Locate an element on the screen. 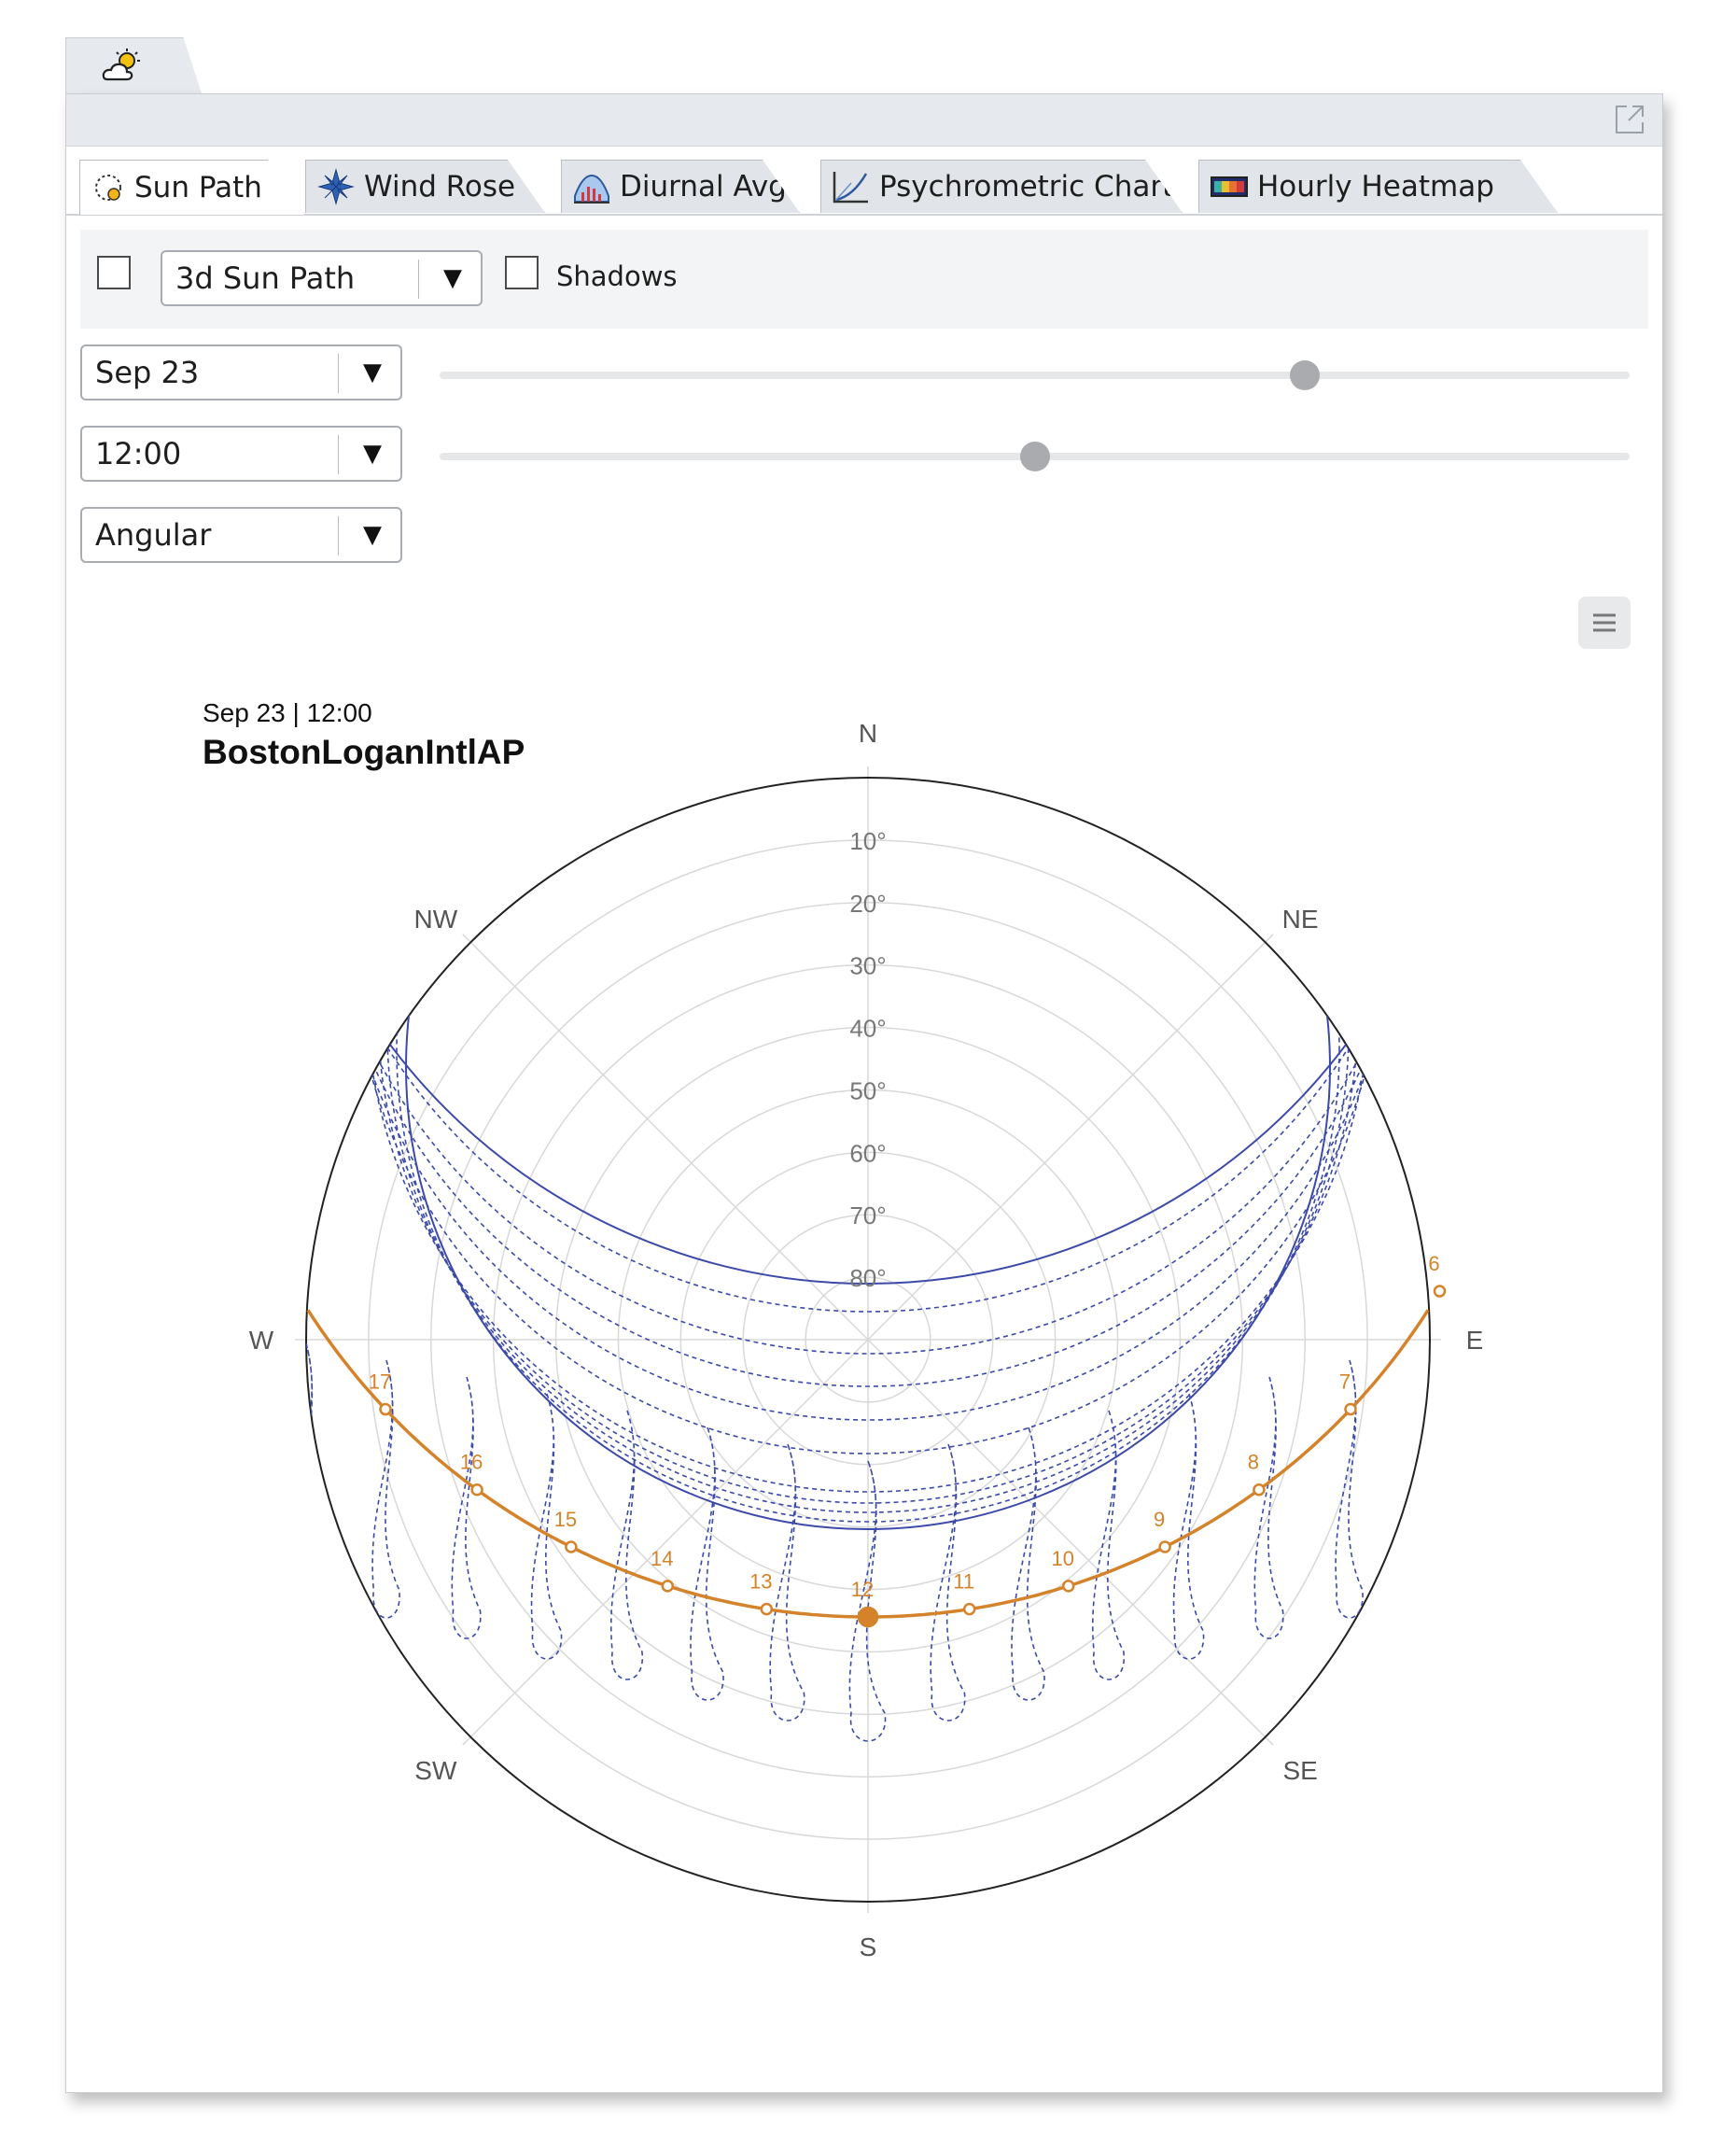  time-slider is located at coordinates (1035, 456).